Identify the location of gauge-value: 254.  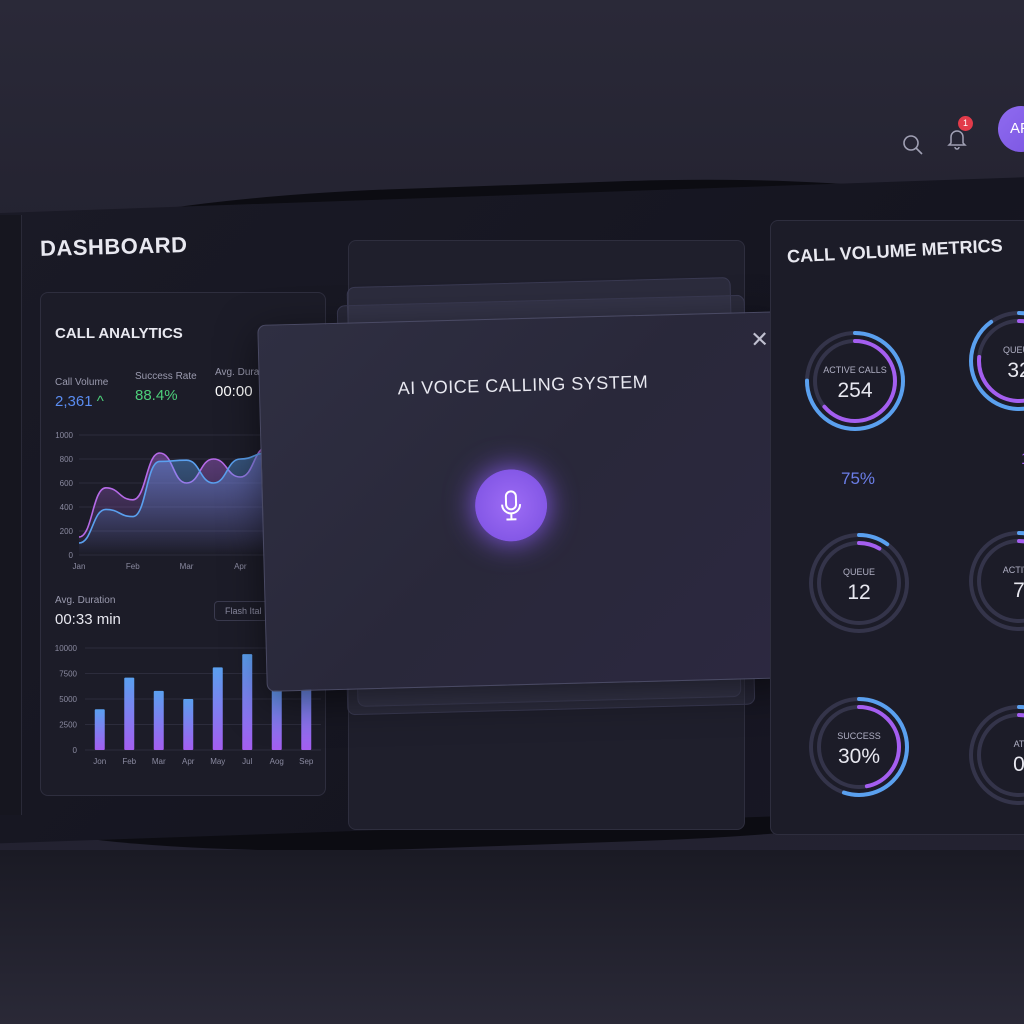
(855, 390).